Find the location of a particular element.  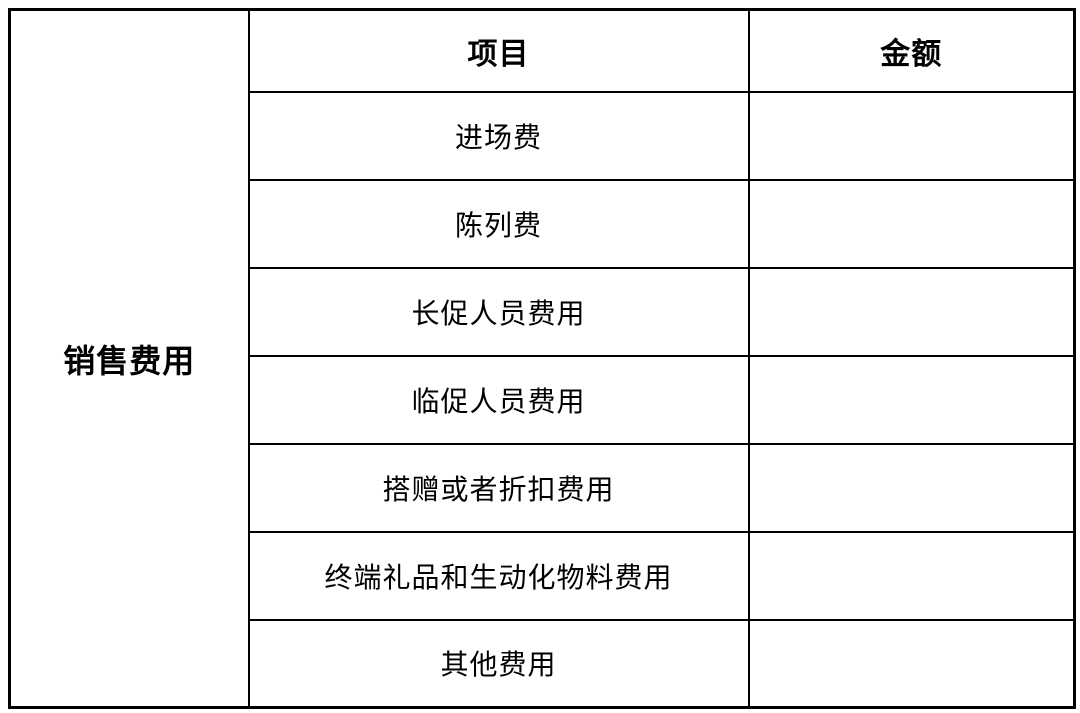

item-cell: 长促人员费用 is located at coordinates (498, 311).